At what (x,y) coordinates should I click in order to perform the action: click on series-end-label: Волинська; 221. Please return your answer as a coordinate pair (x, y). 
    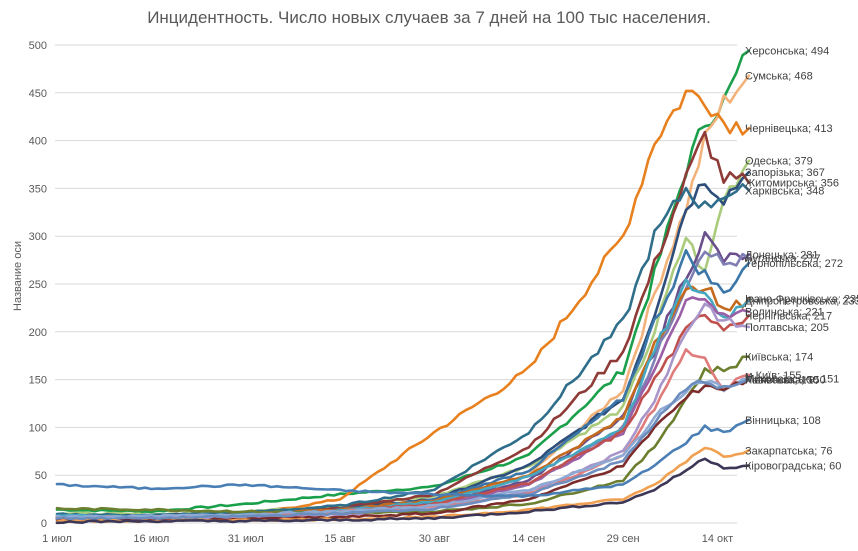
    Looking at the image, I should click on (784, 313).